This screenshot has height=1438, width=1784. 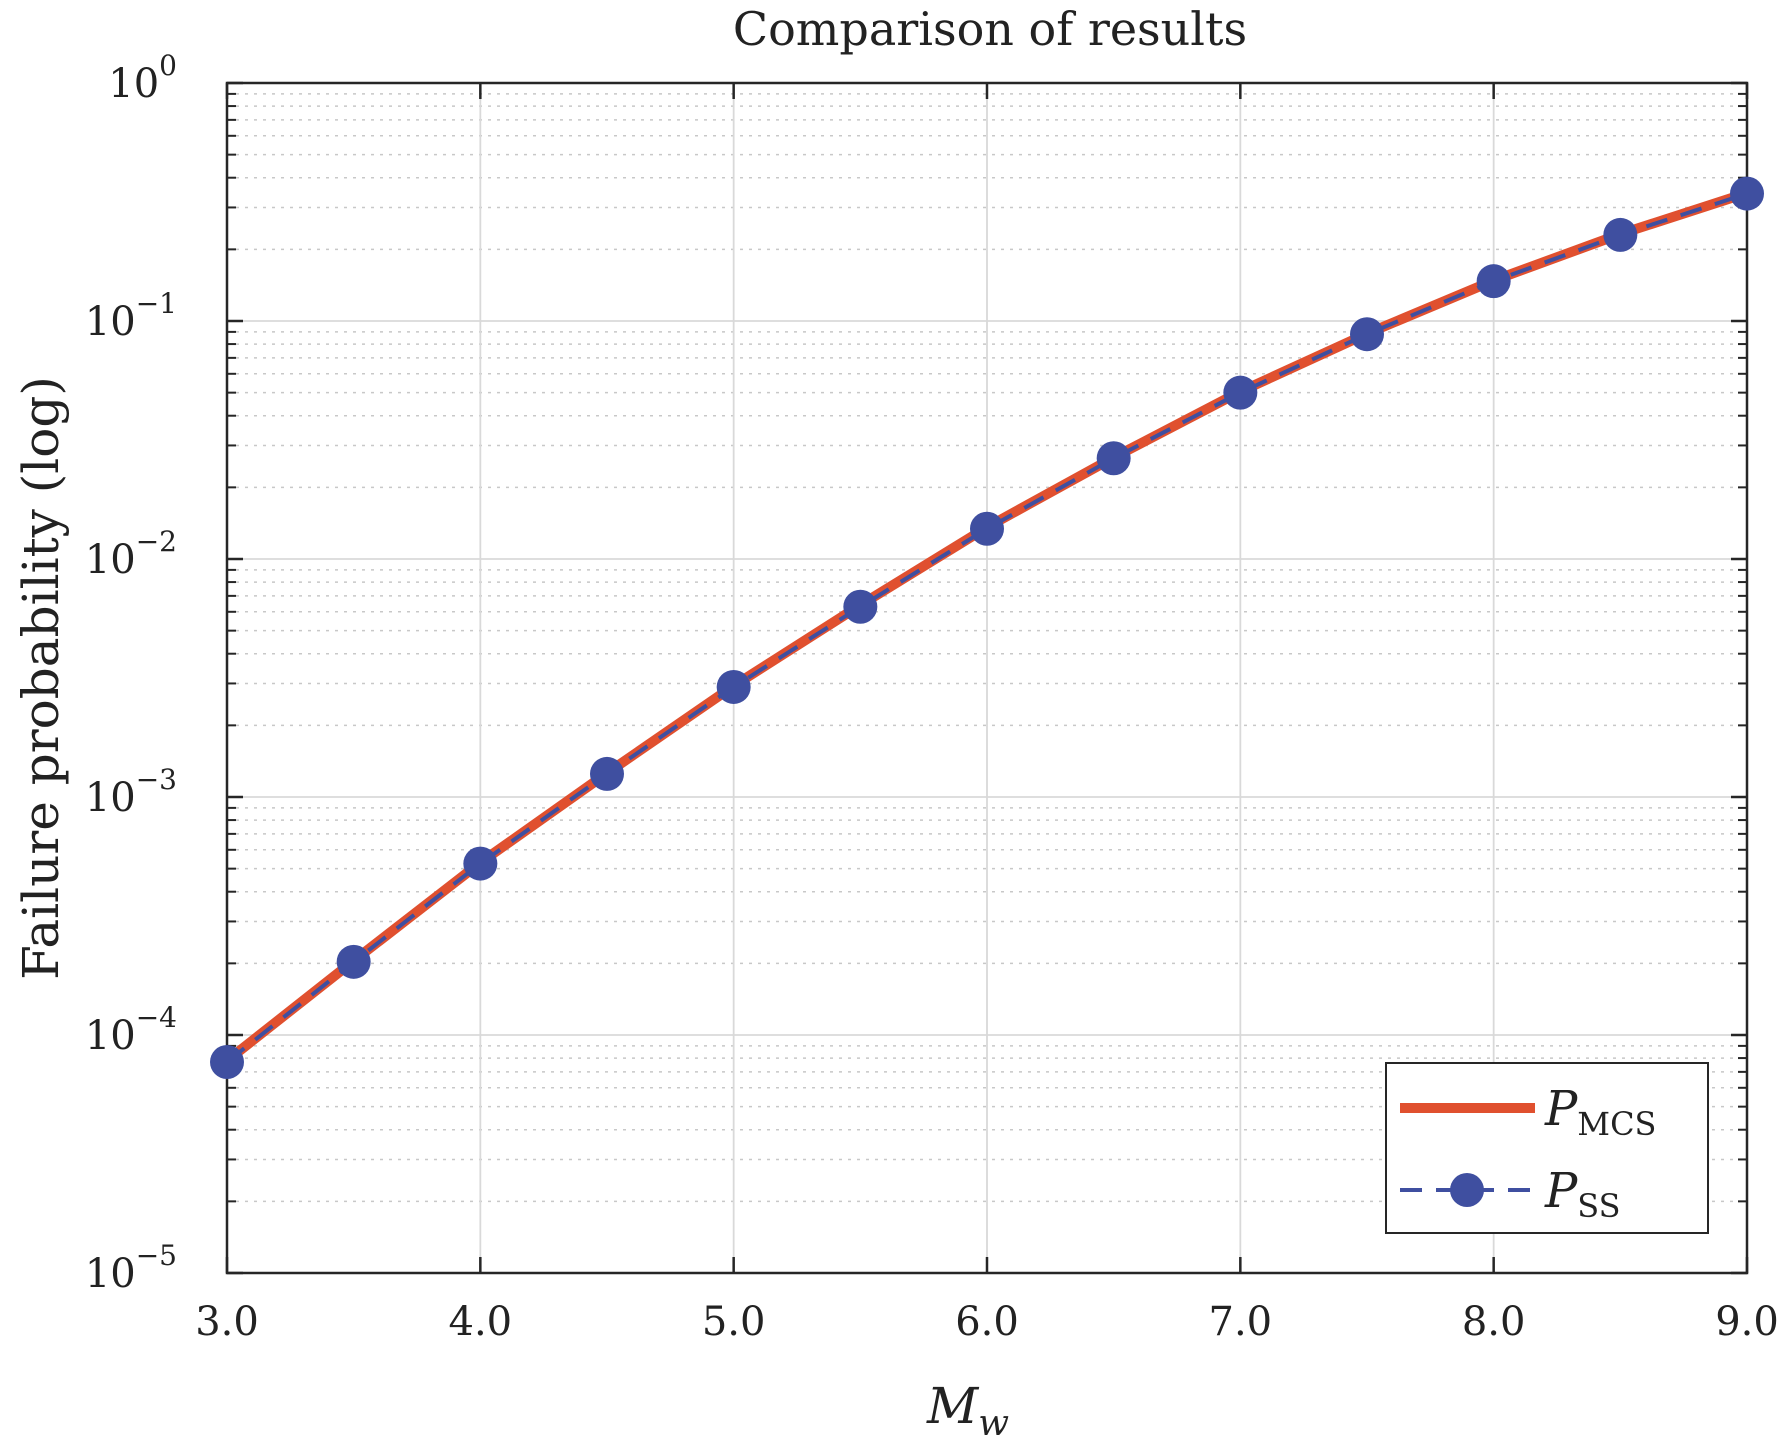 I want to click on x-tick-label: 6.0, so click(x=987, y=1322).